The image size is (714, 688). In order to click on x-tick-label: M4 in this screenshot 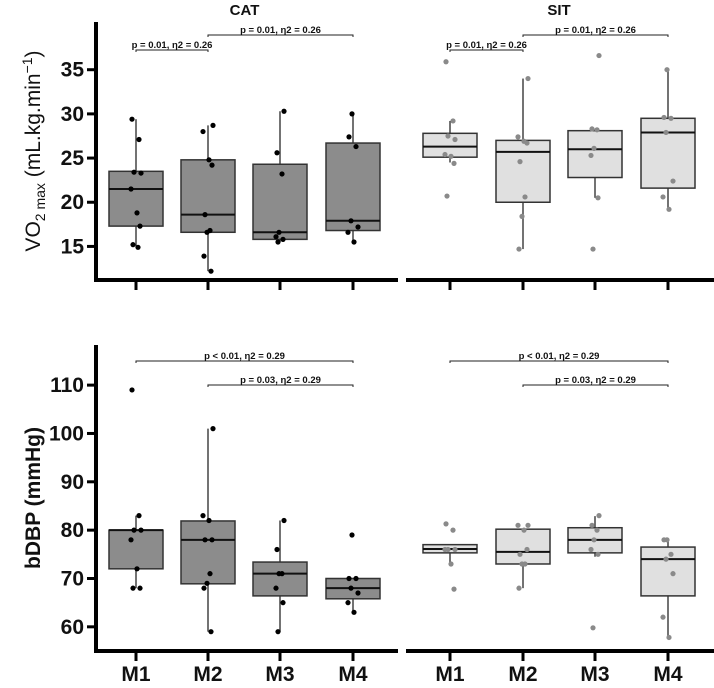, I will do `click(667, 673)`.